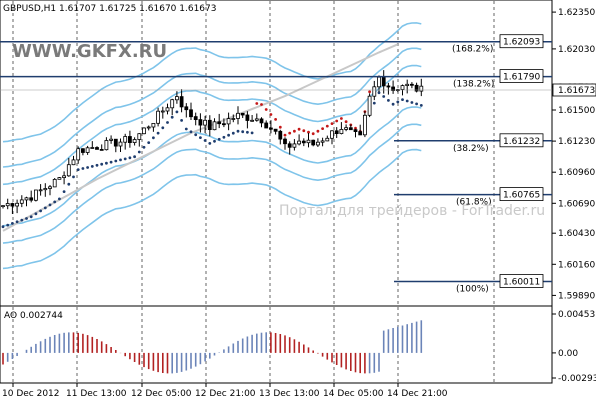 This screenshot has width=596, height=400. I want to click on price-tick-label: 1.60430, so click(576, 234).